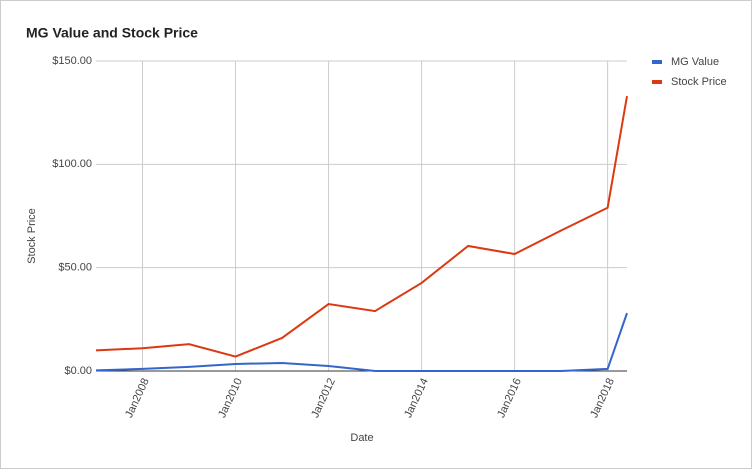 This screenshot has height=469, width=752. Describe the element at coordinates (137, 397) in the screenshot. I see `x-tick-label: Jan2008` at that location.